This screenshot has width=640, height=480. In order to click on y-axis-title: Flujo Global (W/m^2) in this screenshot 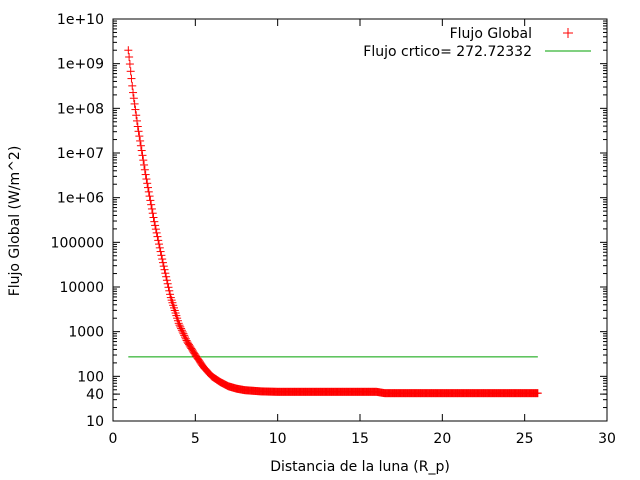, I will do `click(15, 221)`.